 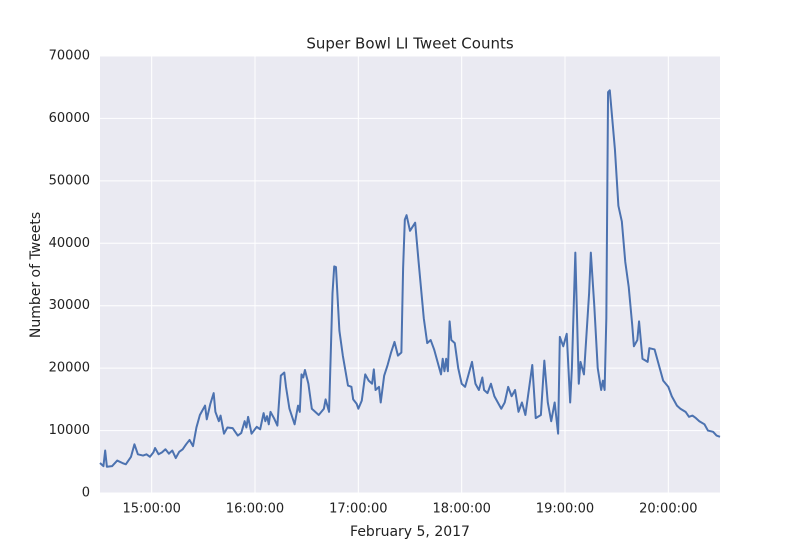 What do you see at coordinates (69, 368) in the screenshot?
I see `y-tick-label: 20000` at bounding box center [69, 368].